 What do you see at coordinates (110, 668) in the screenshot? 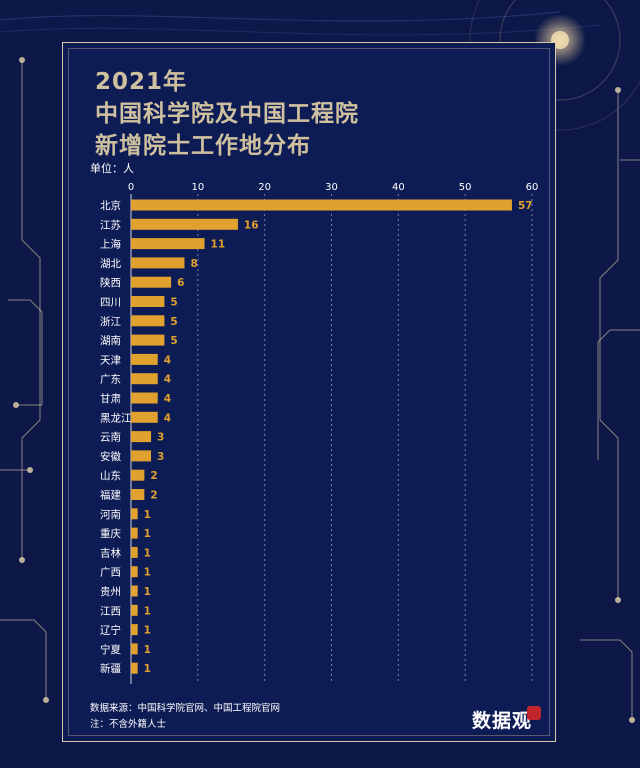
I see `category-label: 新疆` at bounding box center [110, 668].